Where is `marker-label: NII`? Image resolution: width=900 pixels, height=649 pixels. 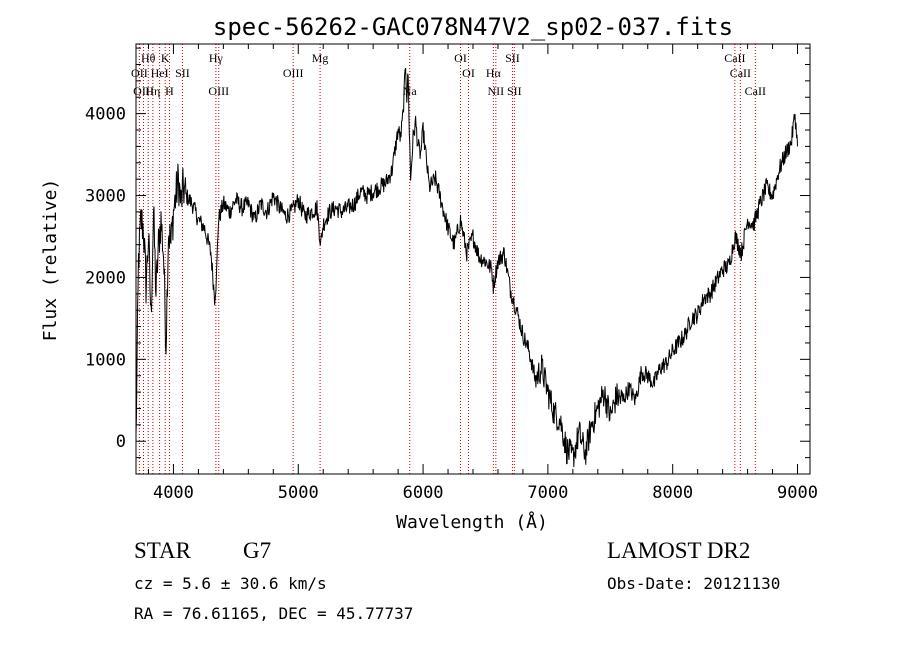
marker-label: NII is located at coordinates (496, 91).